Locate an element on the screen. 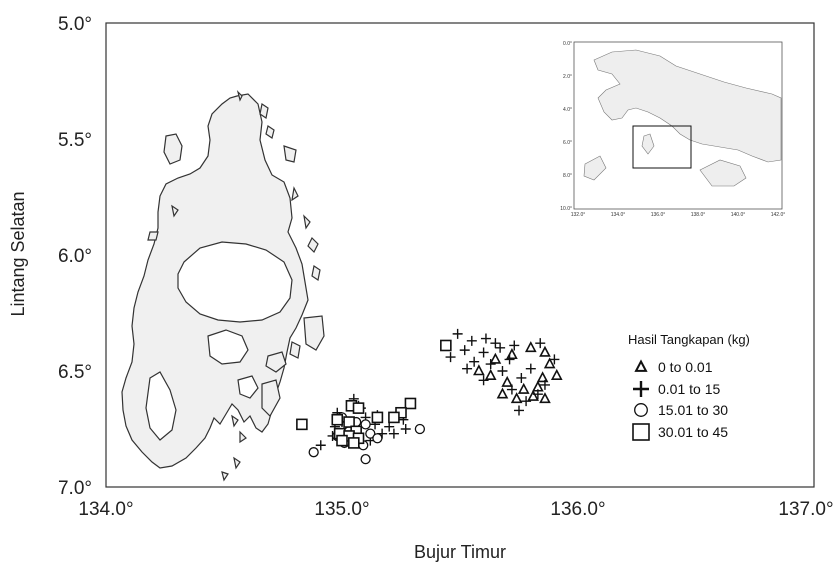 This screenshot has width=840, height=571. inset-y-tick-label: 6.0° is located at coordinates (567, 143).